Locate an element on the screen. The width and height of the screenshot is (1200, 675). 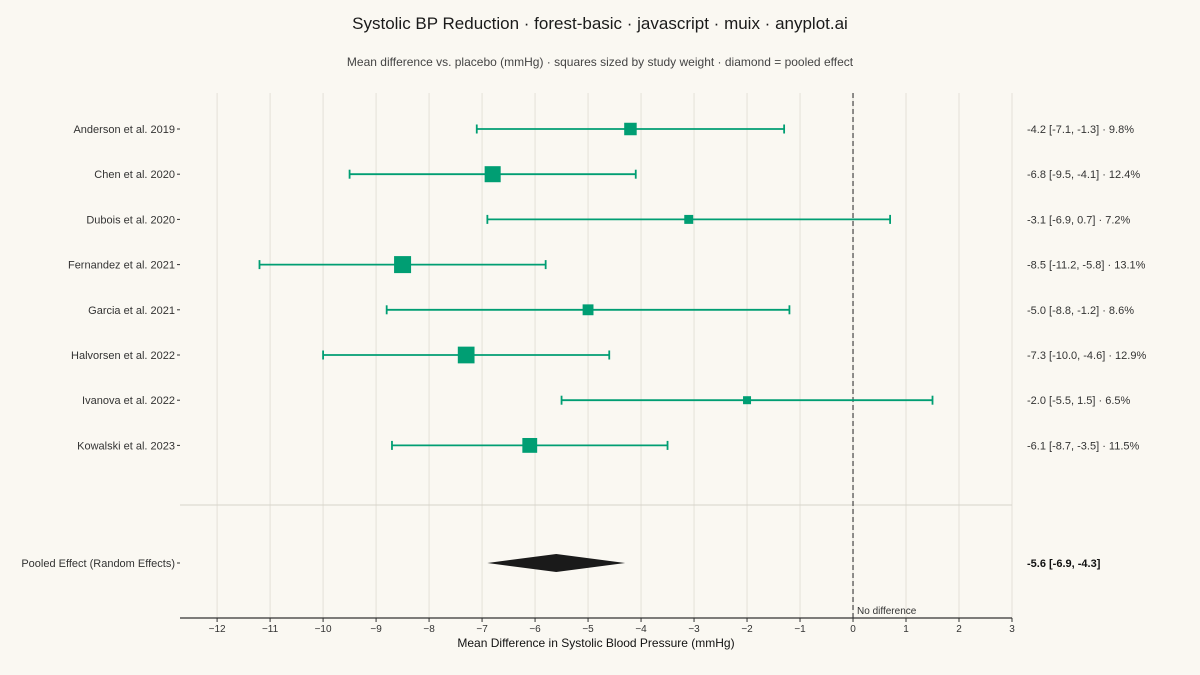
study-label: Anderson et al. 2019 is located at coordinates (124, 130).